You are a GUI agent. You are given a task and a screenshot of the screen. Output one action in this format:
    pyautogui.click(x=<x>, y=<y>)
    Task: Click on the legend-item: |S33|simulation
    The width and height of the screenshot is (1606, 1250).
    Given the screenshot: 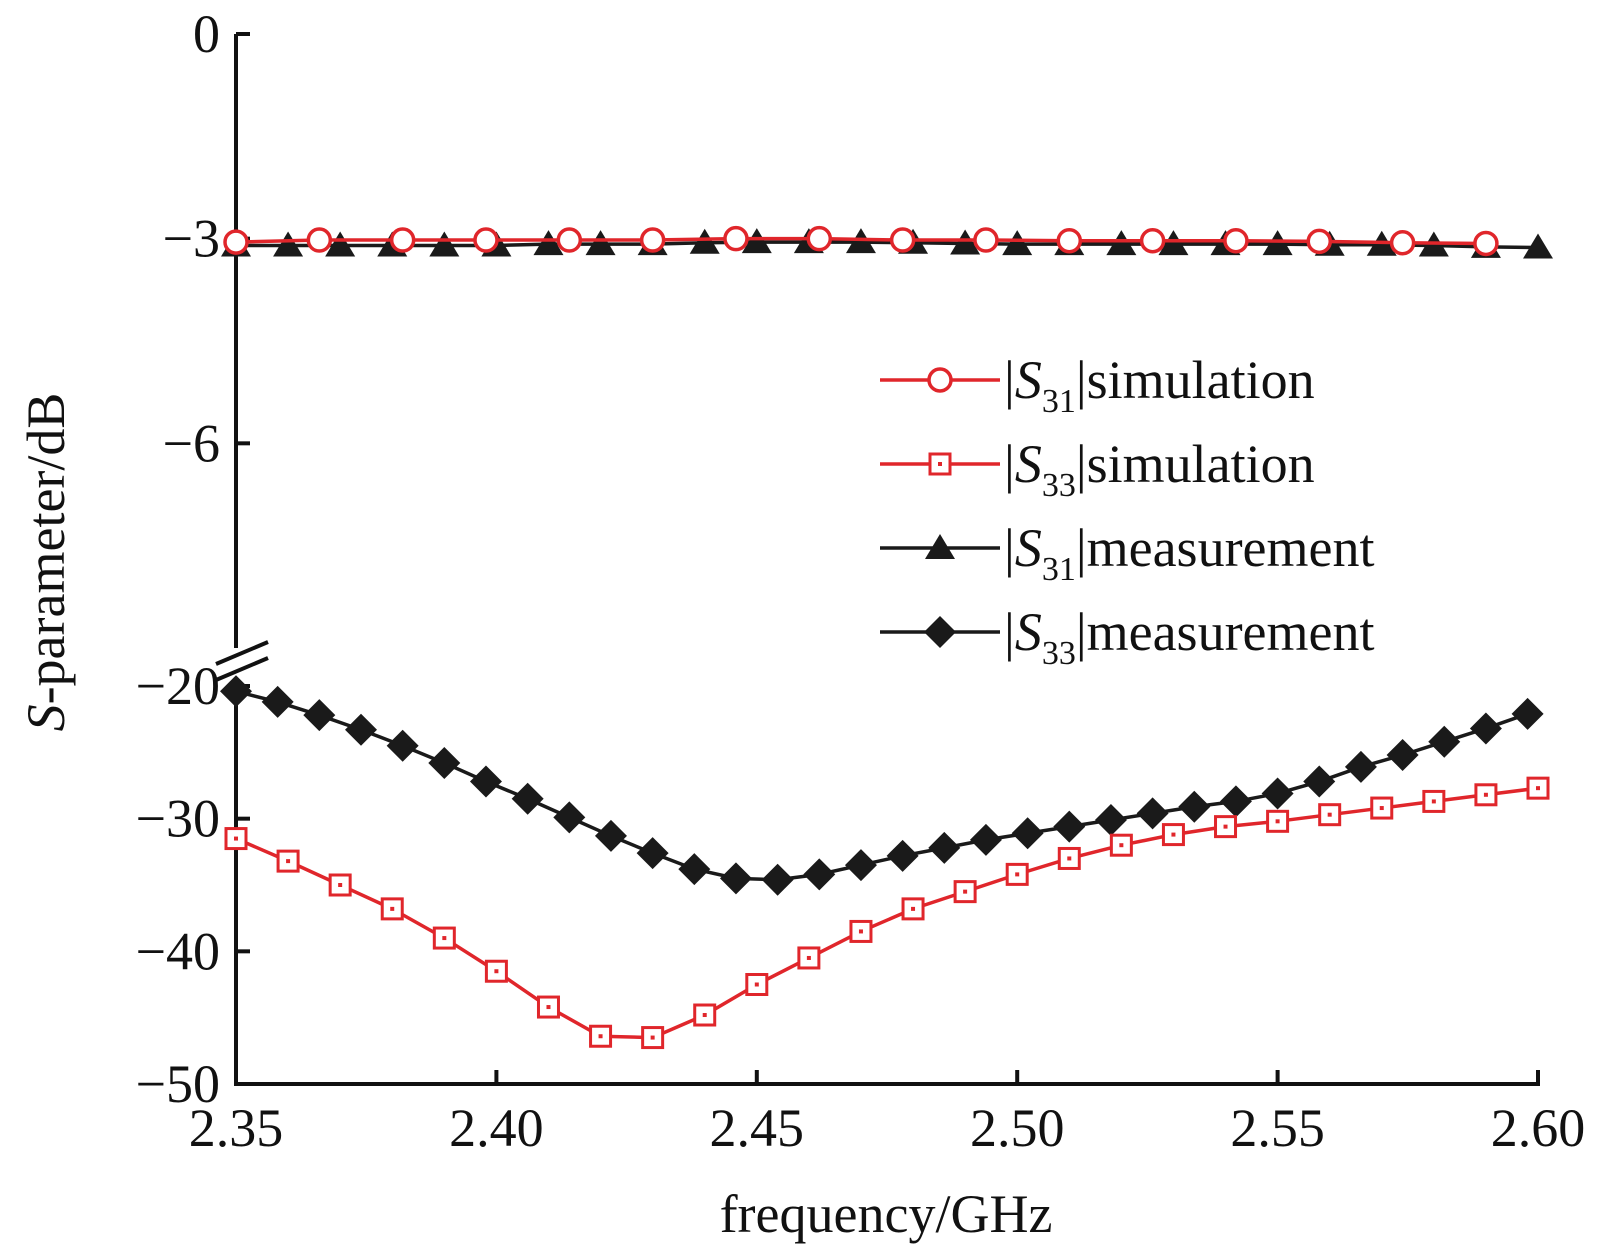 What is the action you would take?
    pyautogui.click(x=1097, y=469)
    